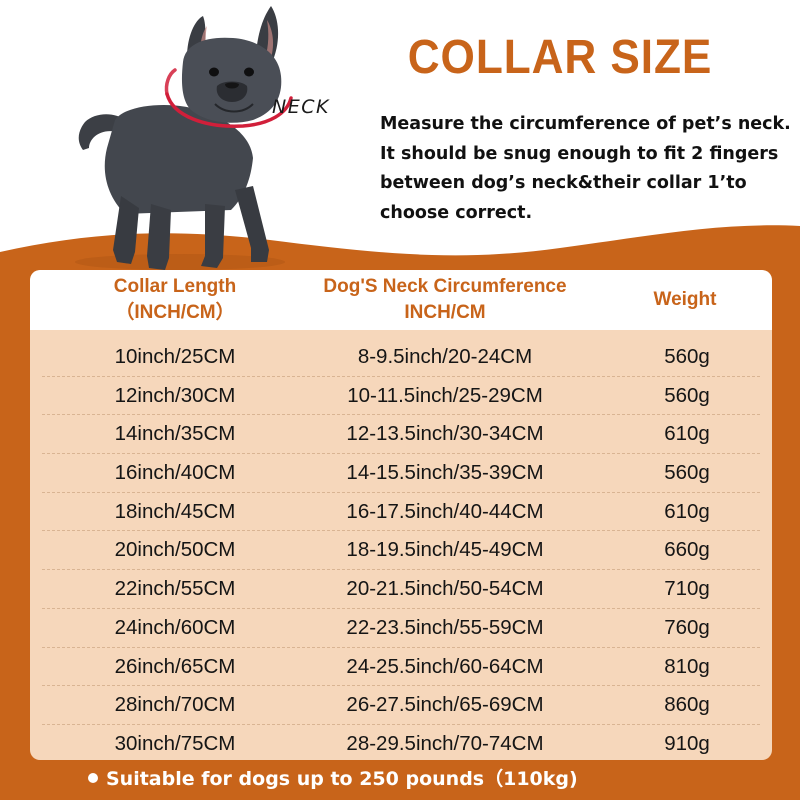 Image resolution: width=800 pixels, height=800 pixels. I want to click on neck-circumference-cell: 16-17.5inch/40-44CM, so click(445, 511).